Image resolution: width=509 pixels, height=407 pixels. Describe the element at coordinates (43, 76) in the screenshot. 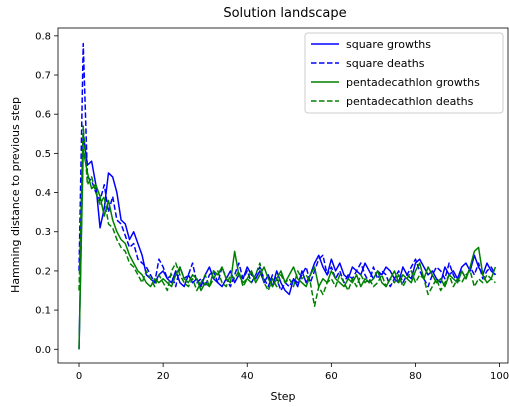

I see `y-tick-label: 0.7` at that location.